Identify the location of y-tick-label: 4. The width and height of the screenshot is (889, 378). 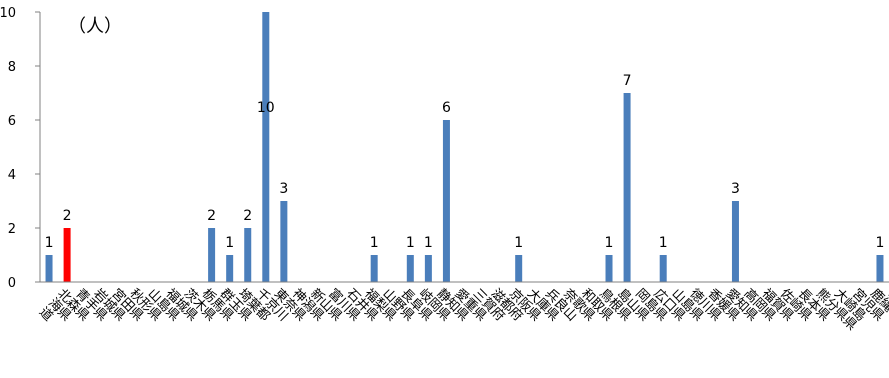
(12, 175).